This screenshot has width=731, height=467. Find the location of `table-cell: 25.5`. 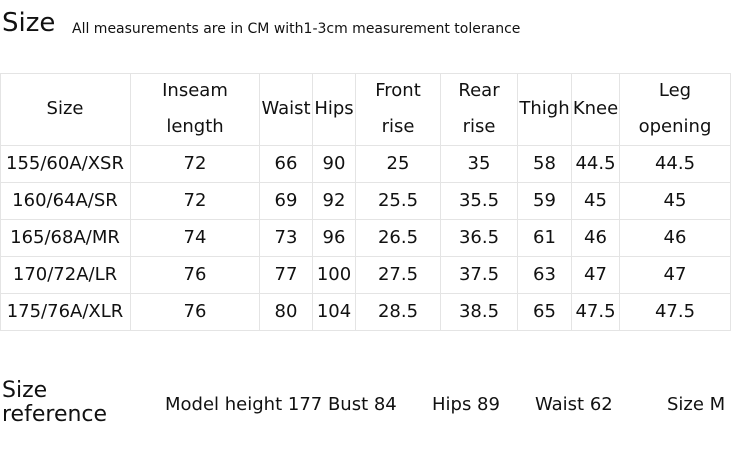

table-cell: 25.5 is located at coordinates (398, 201).